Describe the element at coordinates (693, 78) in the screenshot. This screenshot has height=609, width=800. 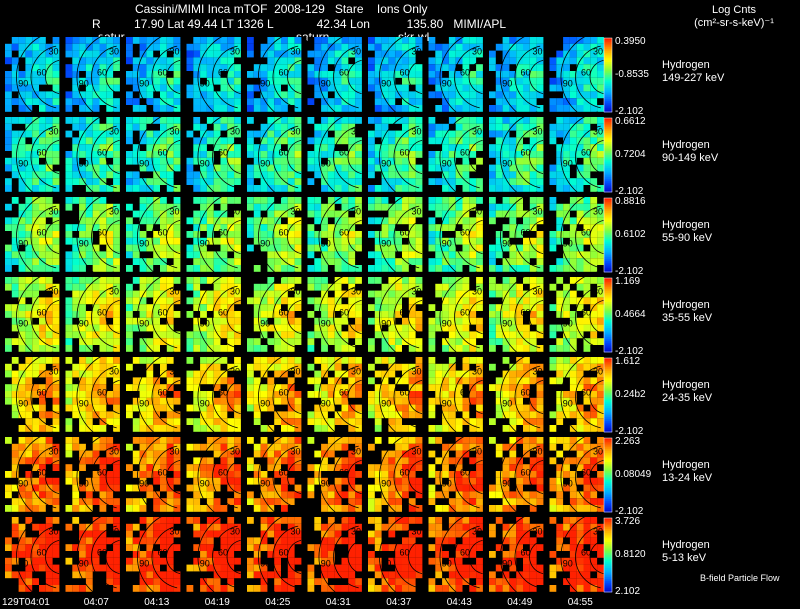
I see `energy-label: 149-227 keV` at that location.